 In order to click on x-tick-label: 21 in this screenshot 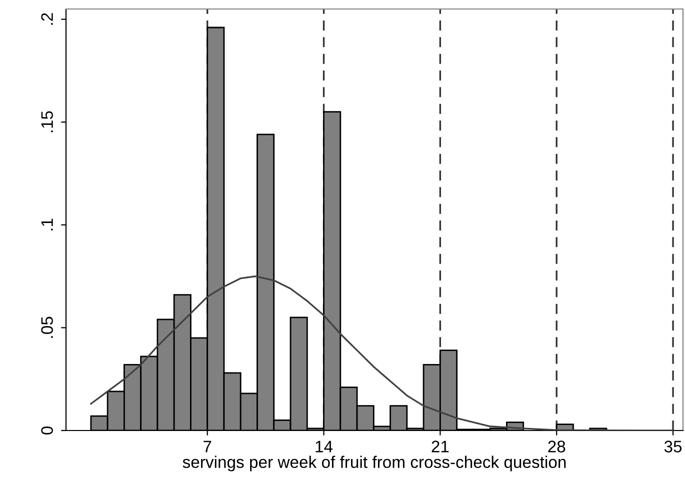, I will do `click(440, 446)`.